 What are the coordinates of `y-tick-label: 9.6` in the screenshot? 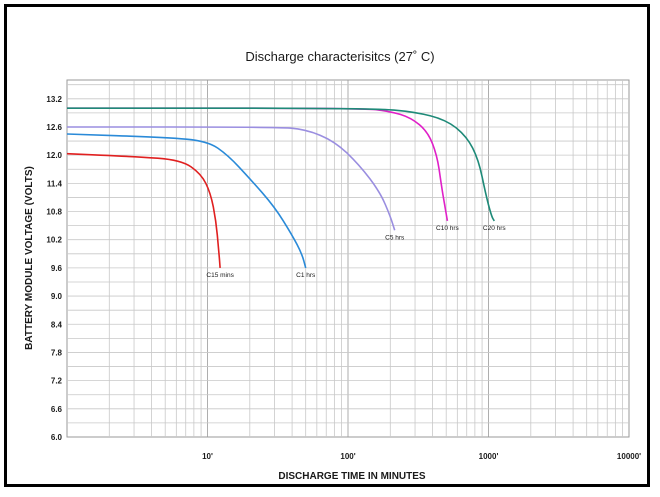 It's located at (57, 268).